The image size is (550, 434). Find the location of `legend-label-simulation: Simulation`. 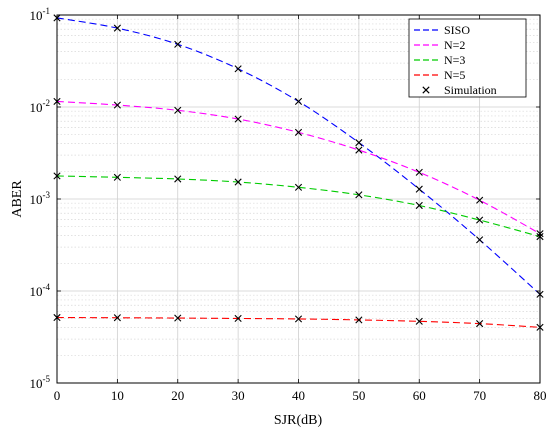

legend-label-simulation: Simulation is located at coordinates (470, 90).